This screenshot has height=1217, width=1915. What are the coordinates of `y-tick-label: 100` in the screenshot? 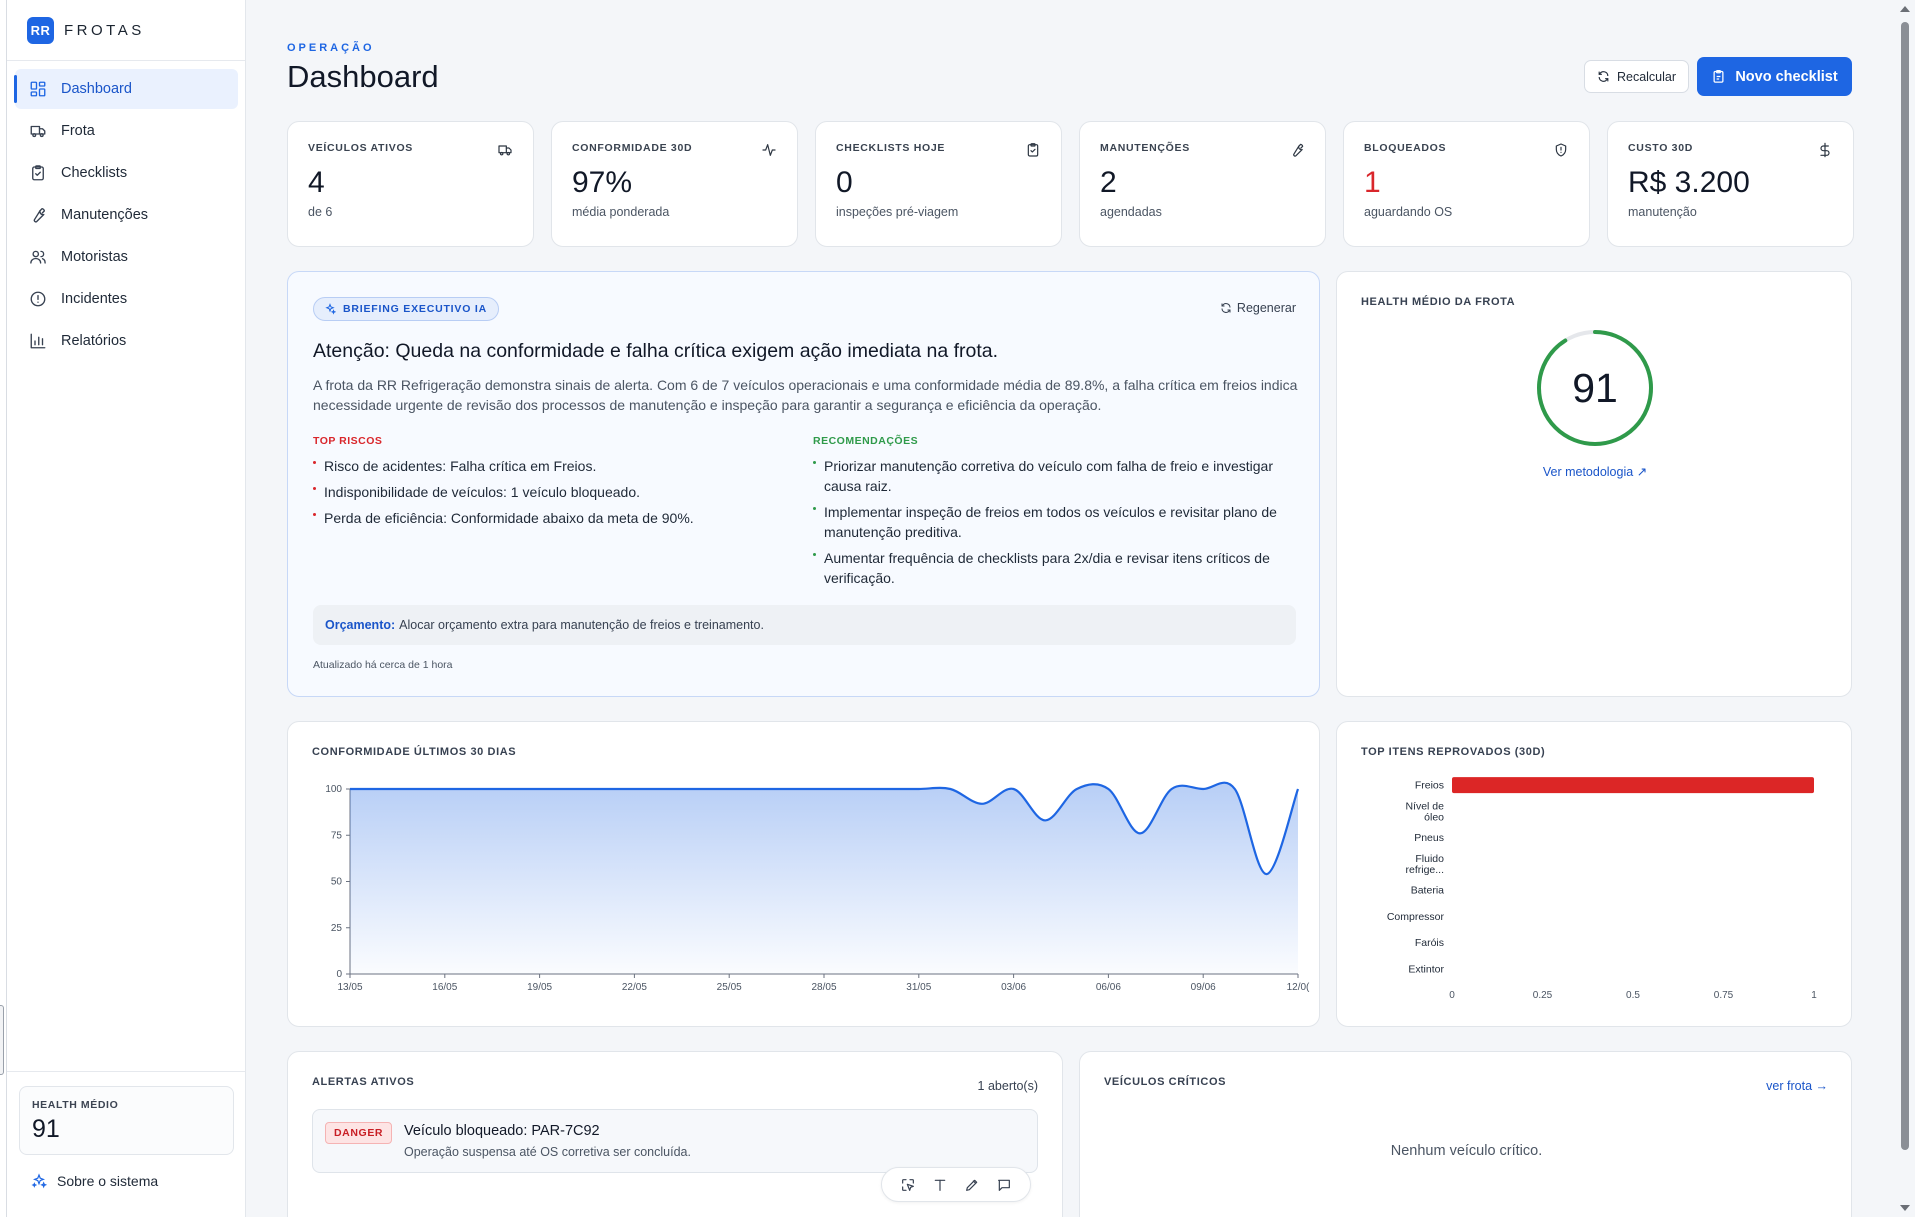 It's located at (333, 789).